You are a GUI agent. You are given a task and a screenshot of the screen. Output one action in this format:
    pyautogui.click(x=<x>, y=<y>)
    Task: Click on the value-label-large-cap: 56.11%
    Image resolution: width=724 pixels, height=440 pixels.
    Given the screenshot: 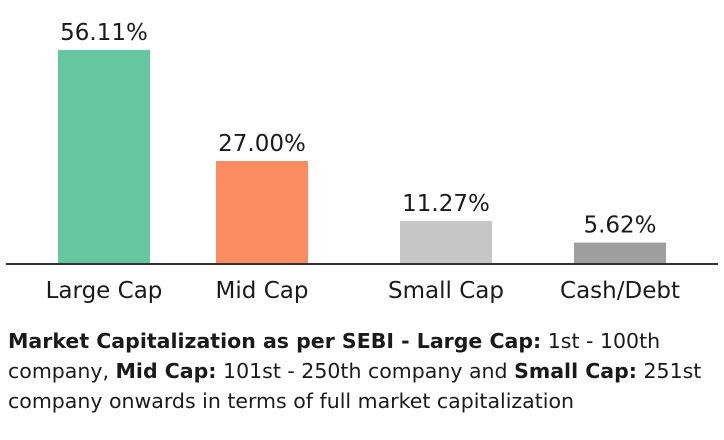 What is the action you would take?
    pyautogui.click(x=104, y=33)
    